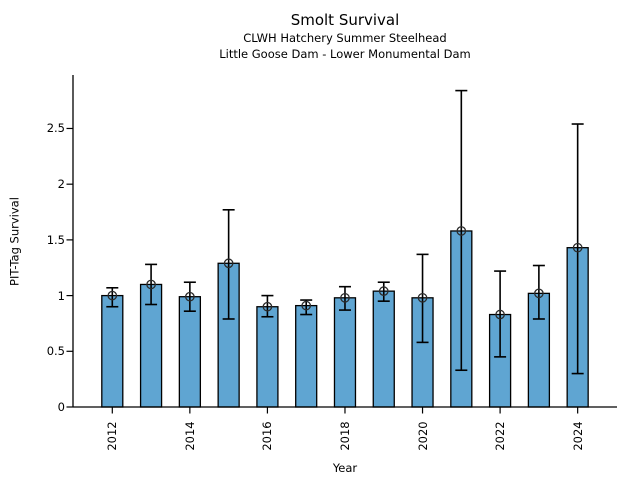 This screenshot has height=480, width=640. Describe the element at coordinates (344, 436) in the screenshot. I see `x-tick-label-2018: 2018` at that location.